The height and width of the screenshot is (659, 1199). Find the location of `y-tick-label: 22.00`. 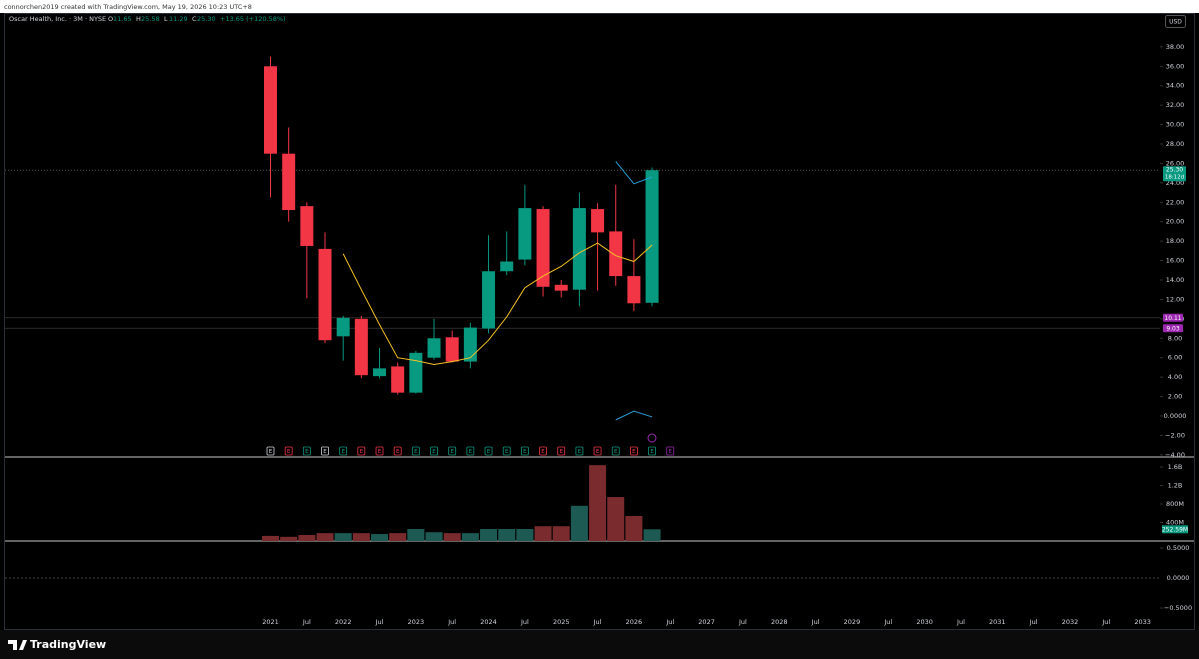

y-tick-label: 22.00 is located at coordinates (1175, 202).